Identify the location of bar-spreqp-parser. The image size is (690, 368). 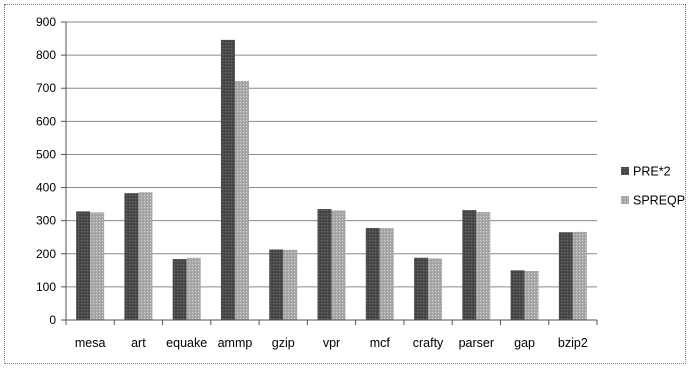
(483, 266).